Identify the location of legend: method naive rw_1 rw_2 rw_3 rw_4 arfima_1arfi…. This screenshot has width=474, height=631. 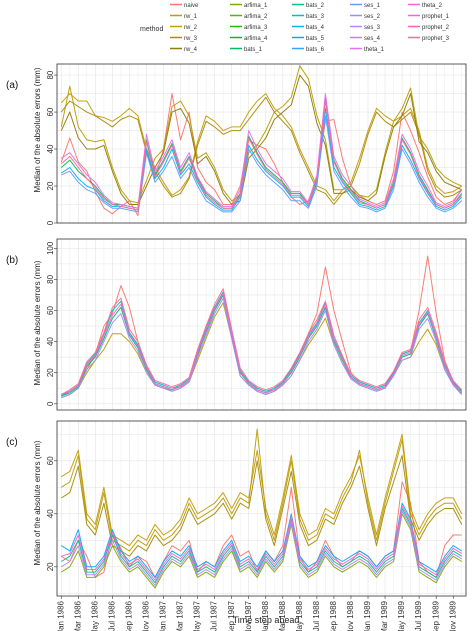
(295, 28).